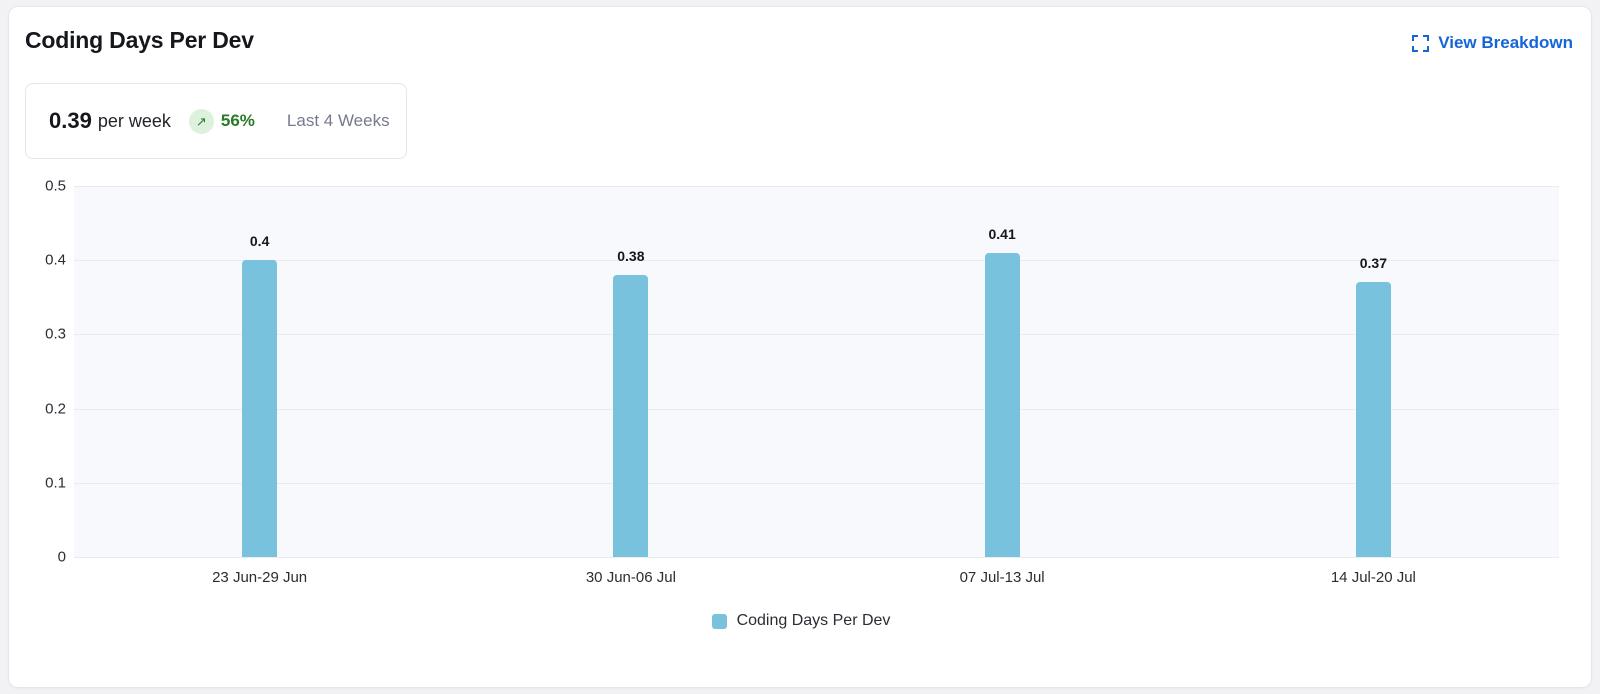 The width and height of the screenshot is (1600, 694). I want to click on y-axis-tick-label: 0.3, so click(55, 334).